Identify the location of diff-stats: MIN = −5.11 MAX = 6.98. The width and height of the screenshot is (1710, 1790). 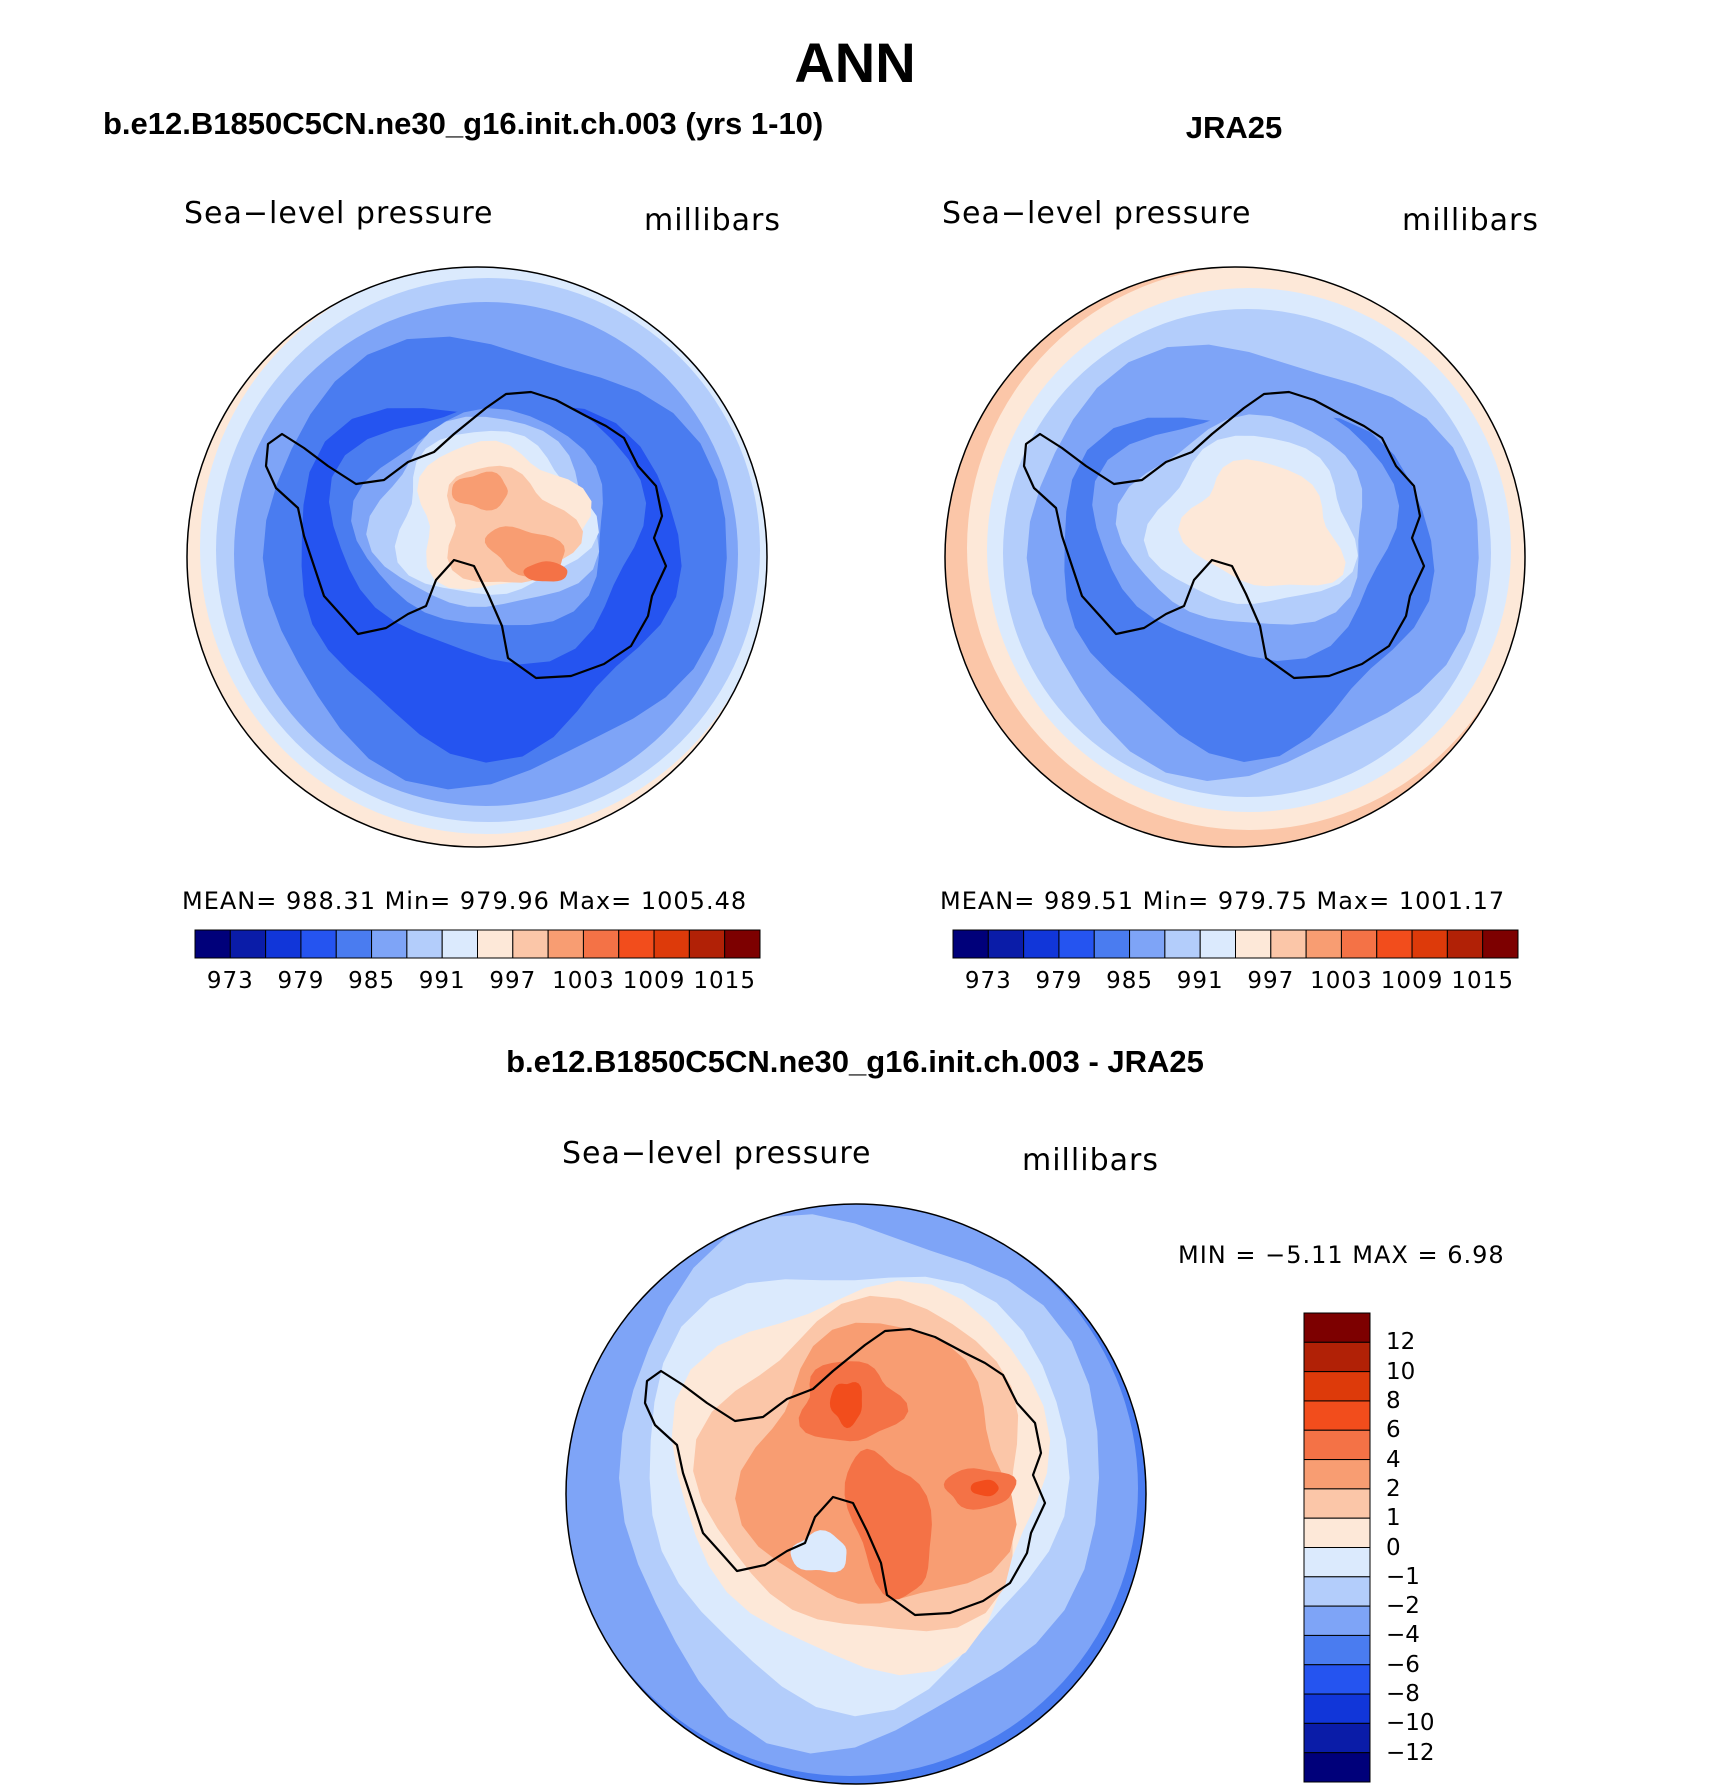
(1341, 1255).